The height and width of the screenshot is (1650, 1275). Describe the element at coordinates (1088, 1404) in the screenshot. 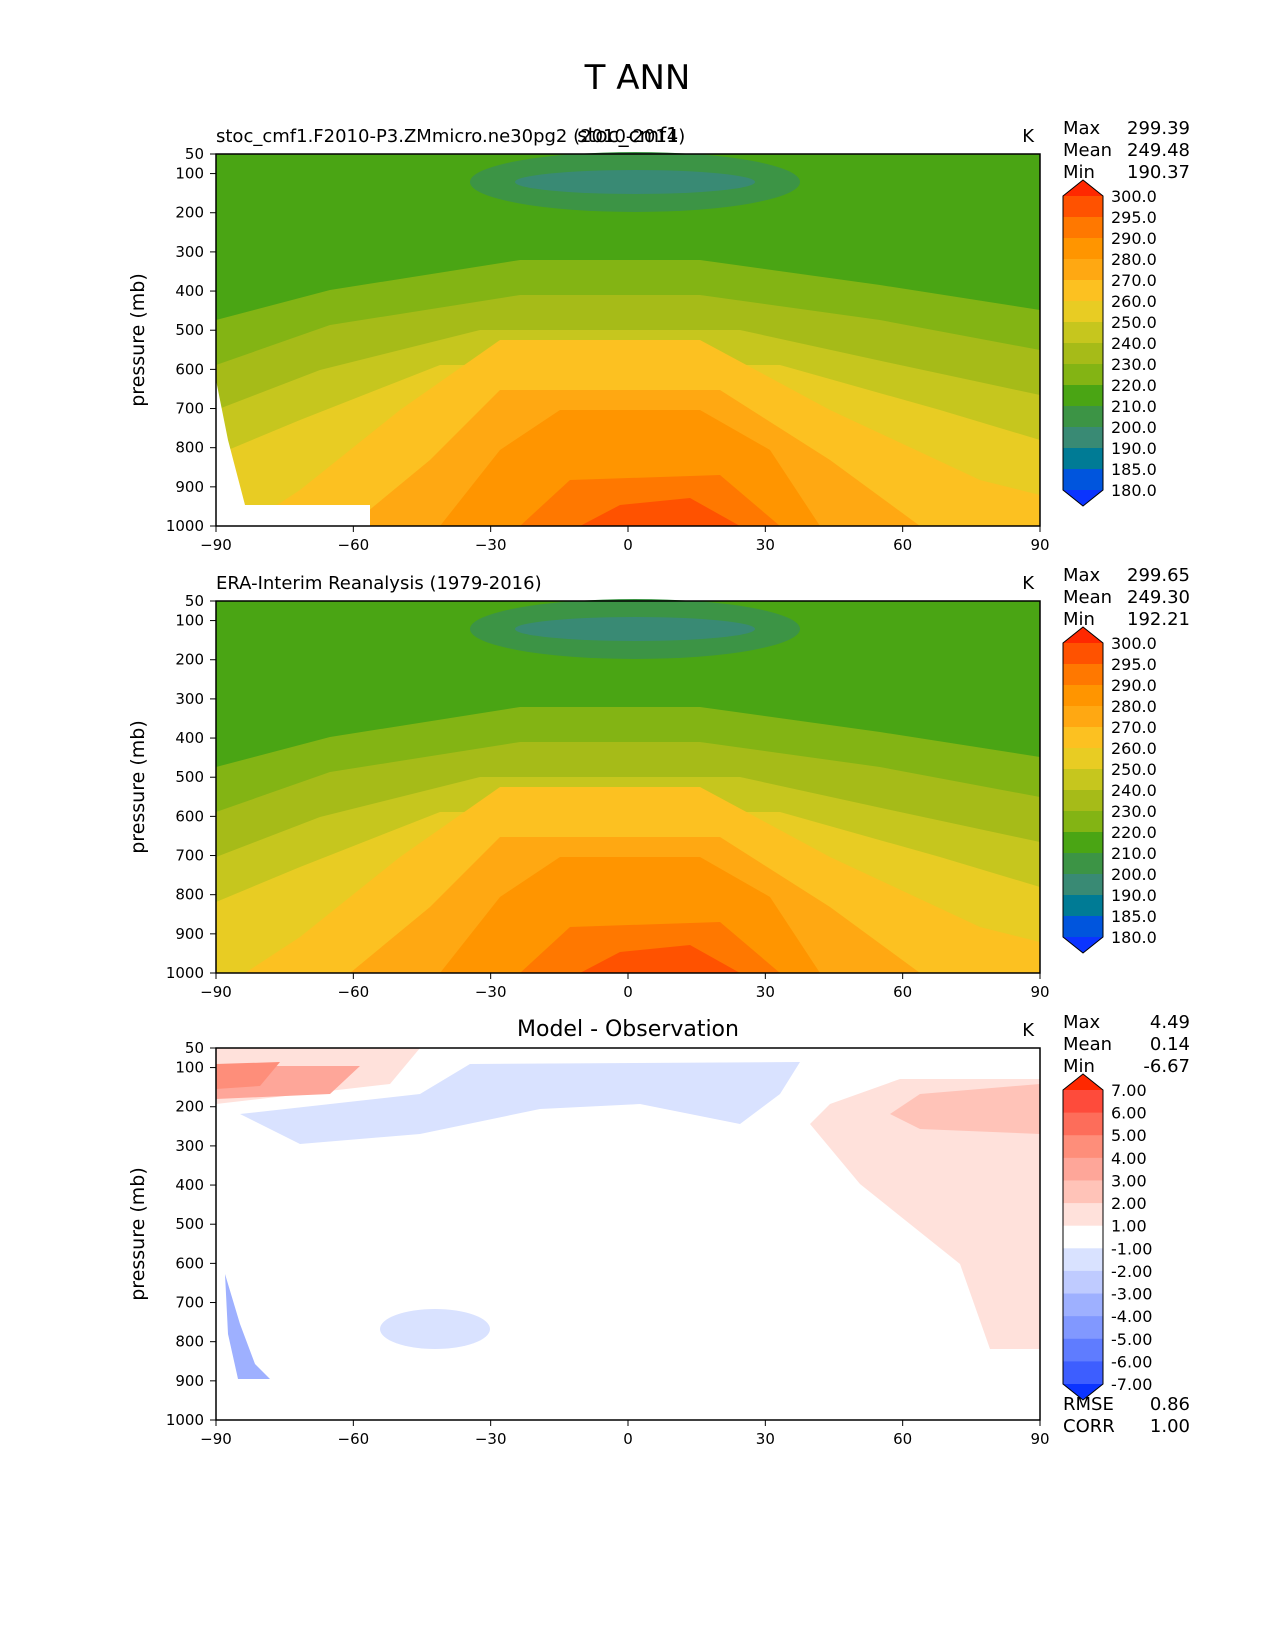

I see `metric-label: RMSE` at that location.